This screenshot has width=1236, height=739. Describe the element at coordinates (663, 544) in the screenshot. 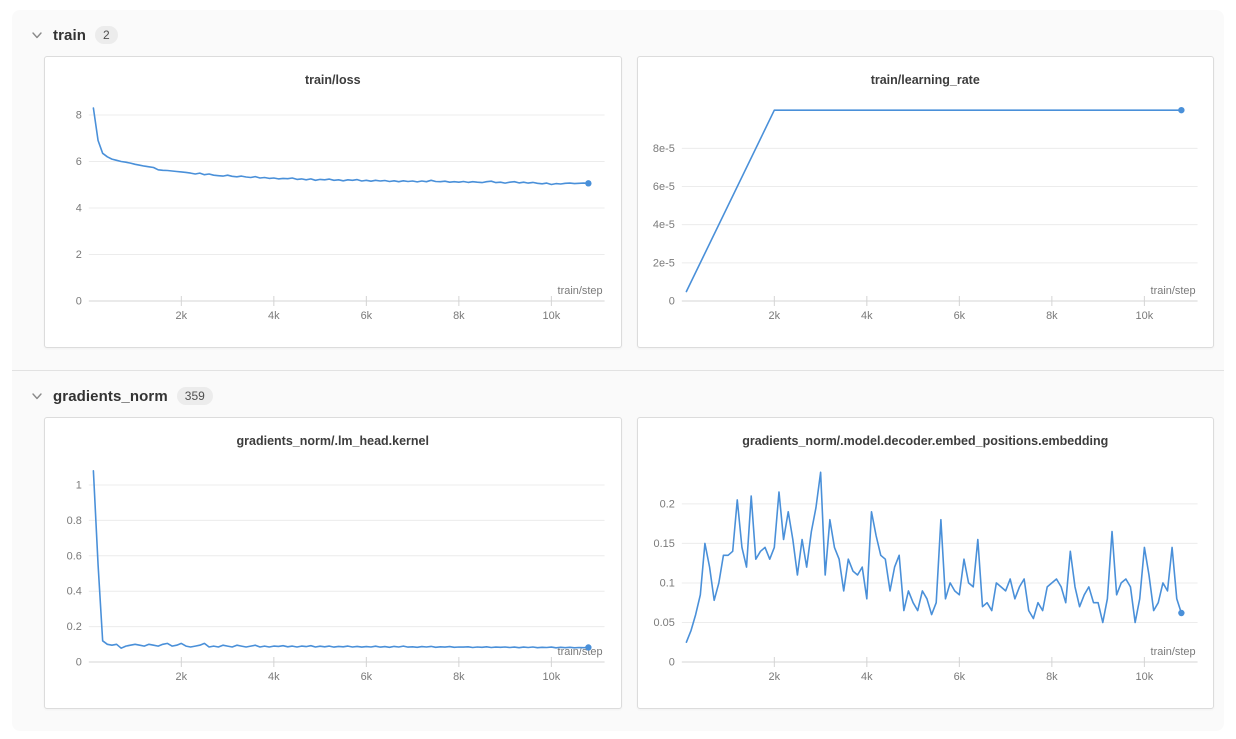

I see `y-tick-label: 0.15` at that location.